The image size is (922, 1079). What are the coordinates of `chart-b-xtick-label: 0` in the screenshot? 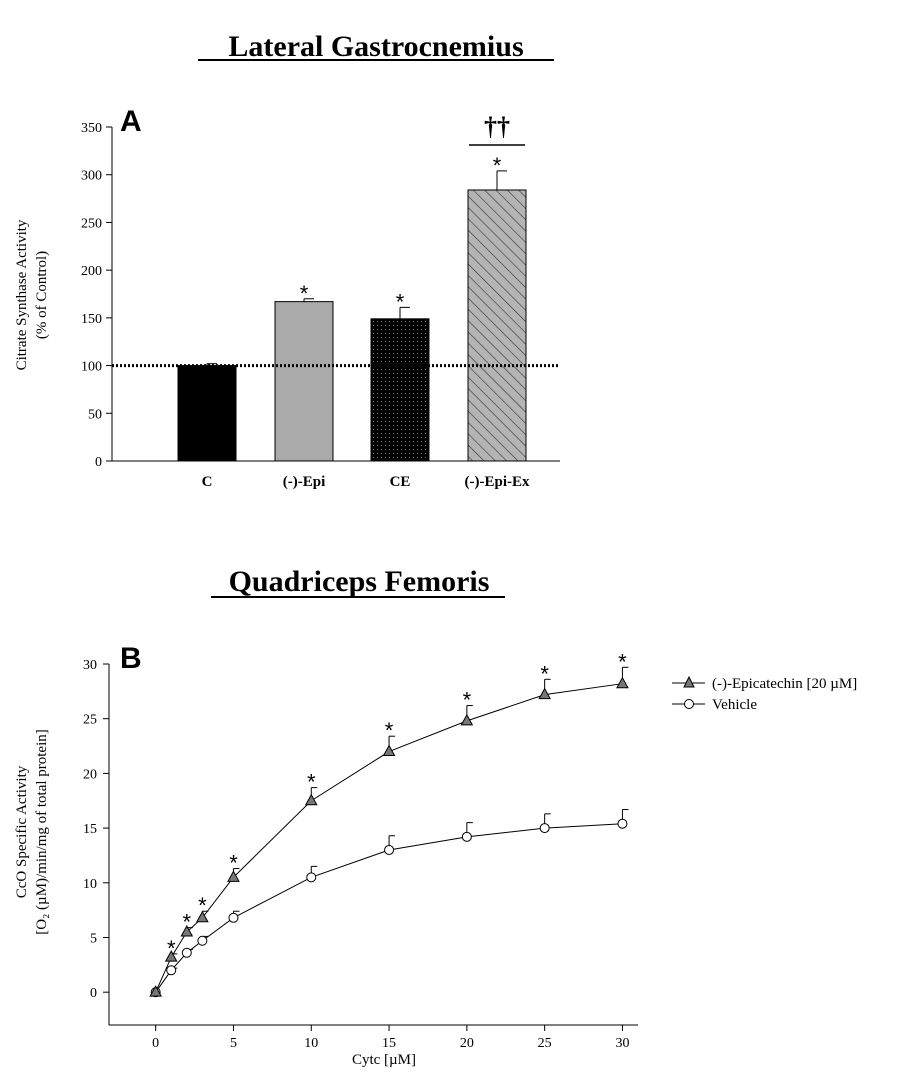 It's located at (155, 1043).